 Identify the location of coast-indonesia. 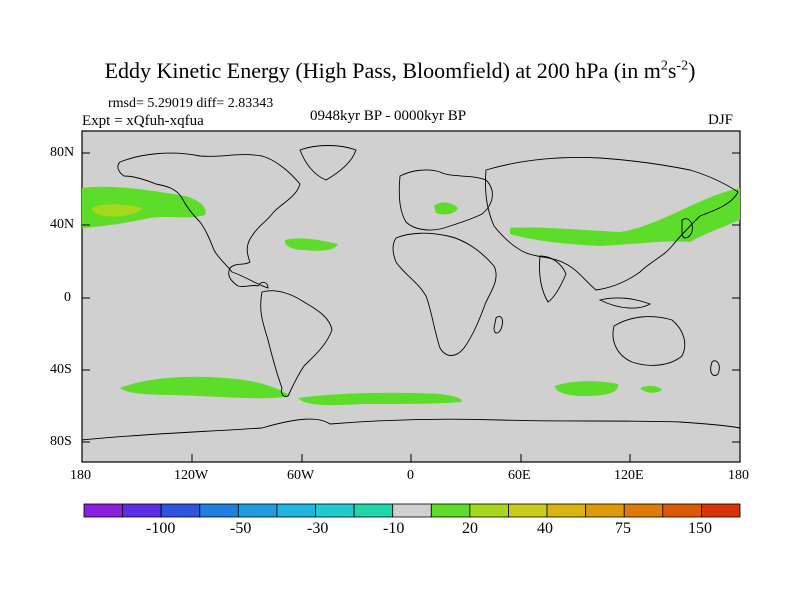
(625, 303).